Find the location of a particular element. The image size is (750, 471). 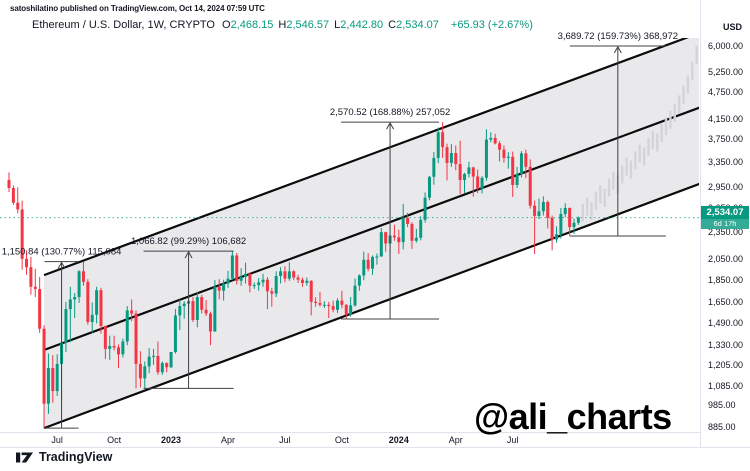

tradingview-label: TradingView is located at coordinates (76, 457).